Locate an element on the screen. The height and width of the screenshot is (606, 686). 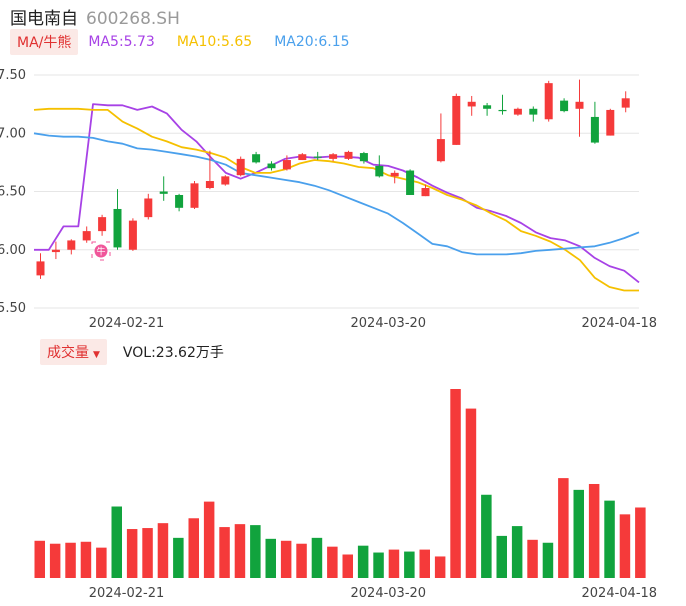
ma-toggle-button: MA/牛熊 is located at coordinates (44, 42).